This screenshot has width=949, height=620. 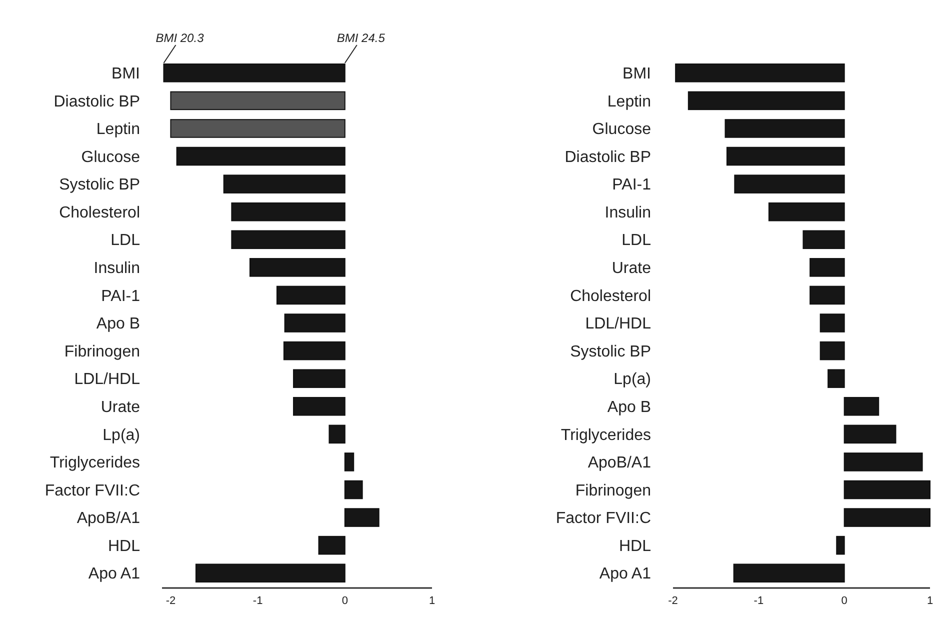 I want to click on annotation: BMI 20.3, so click(x=180, y=38).